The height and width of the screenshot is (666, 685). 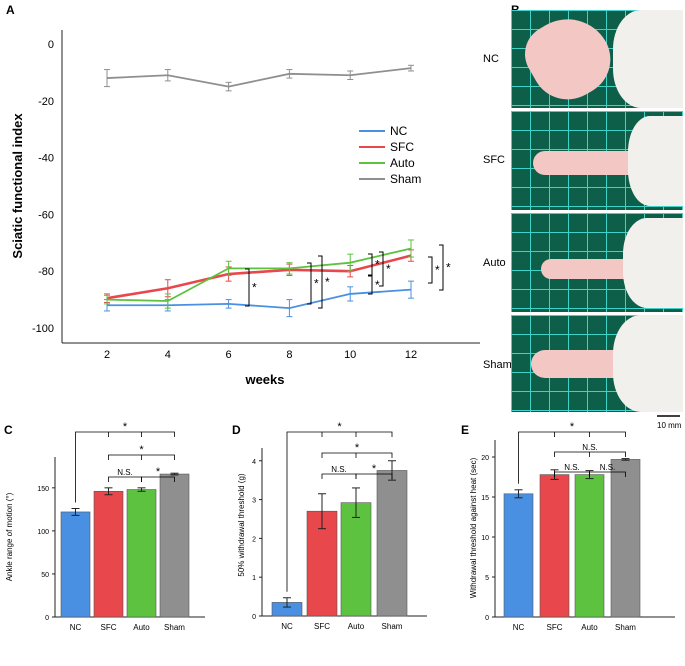 I want to click on b-photo-label-auto: Auto, so click(x=494, y=263).